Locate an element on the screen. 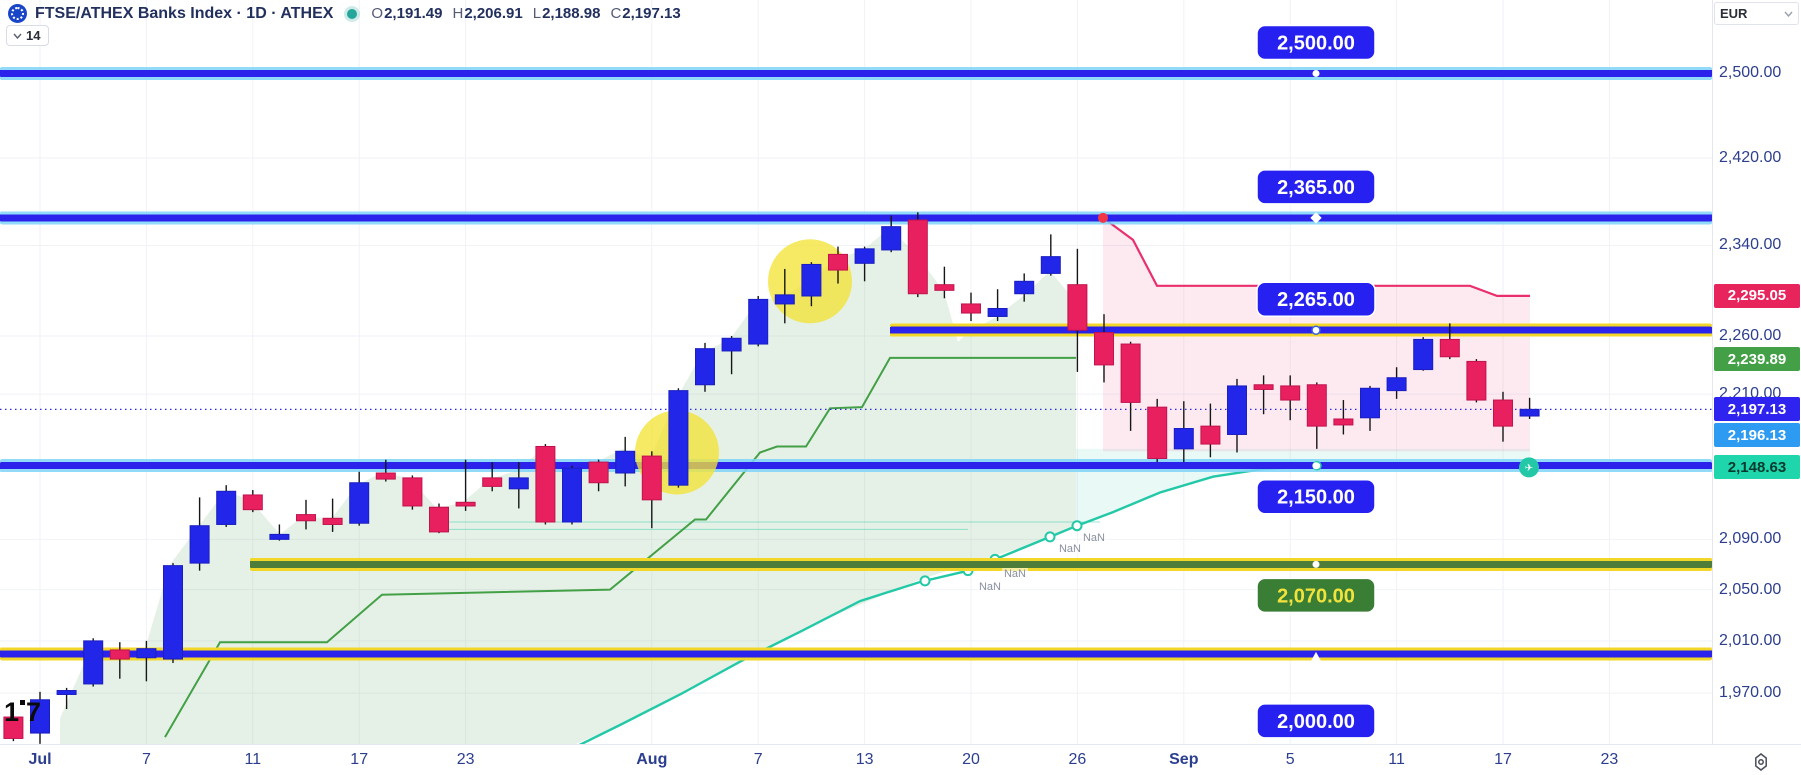 The image size is (1801, 775). symbol-logo-icon is located at coordinates (17, 13).